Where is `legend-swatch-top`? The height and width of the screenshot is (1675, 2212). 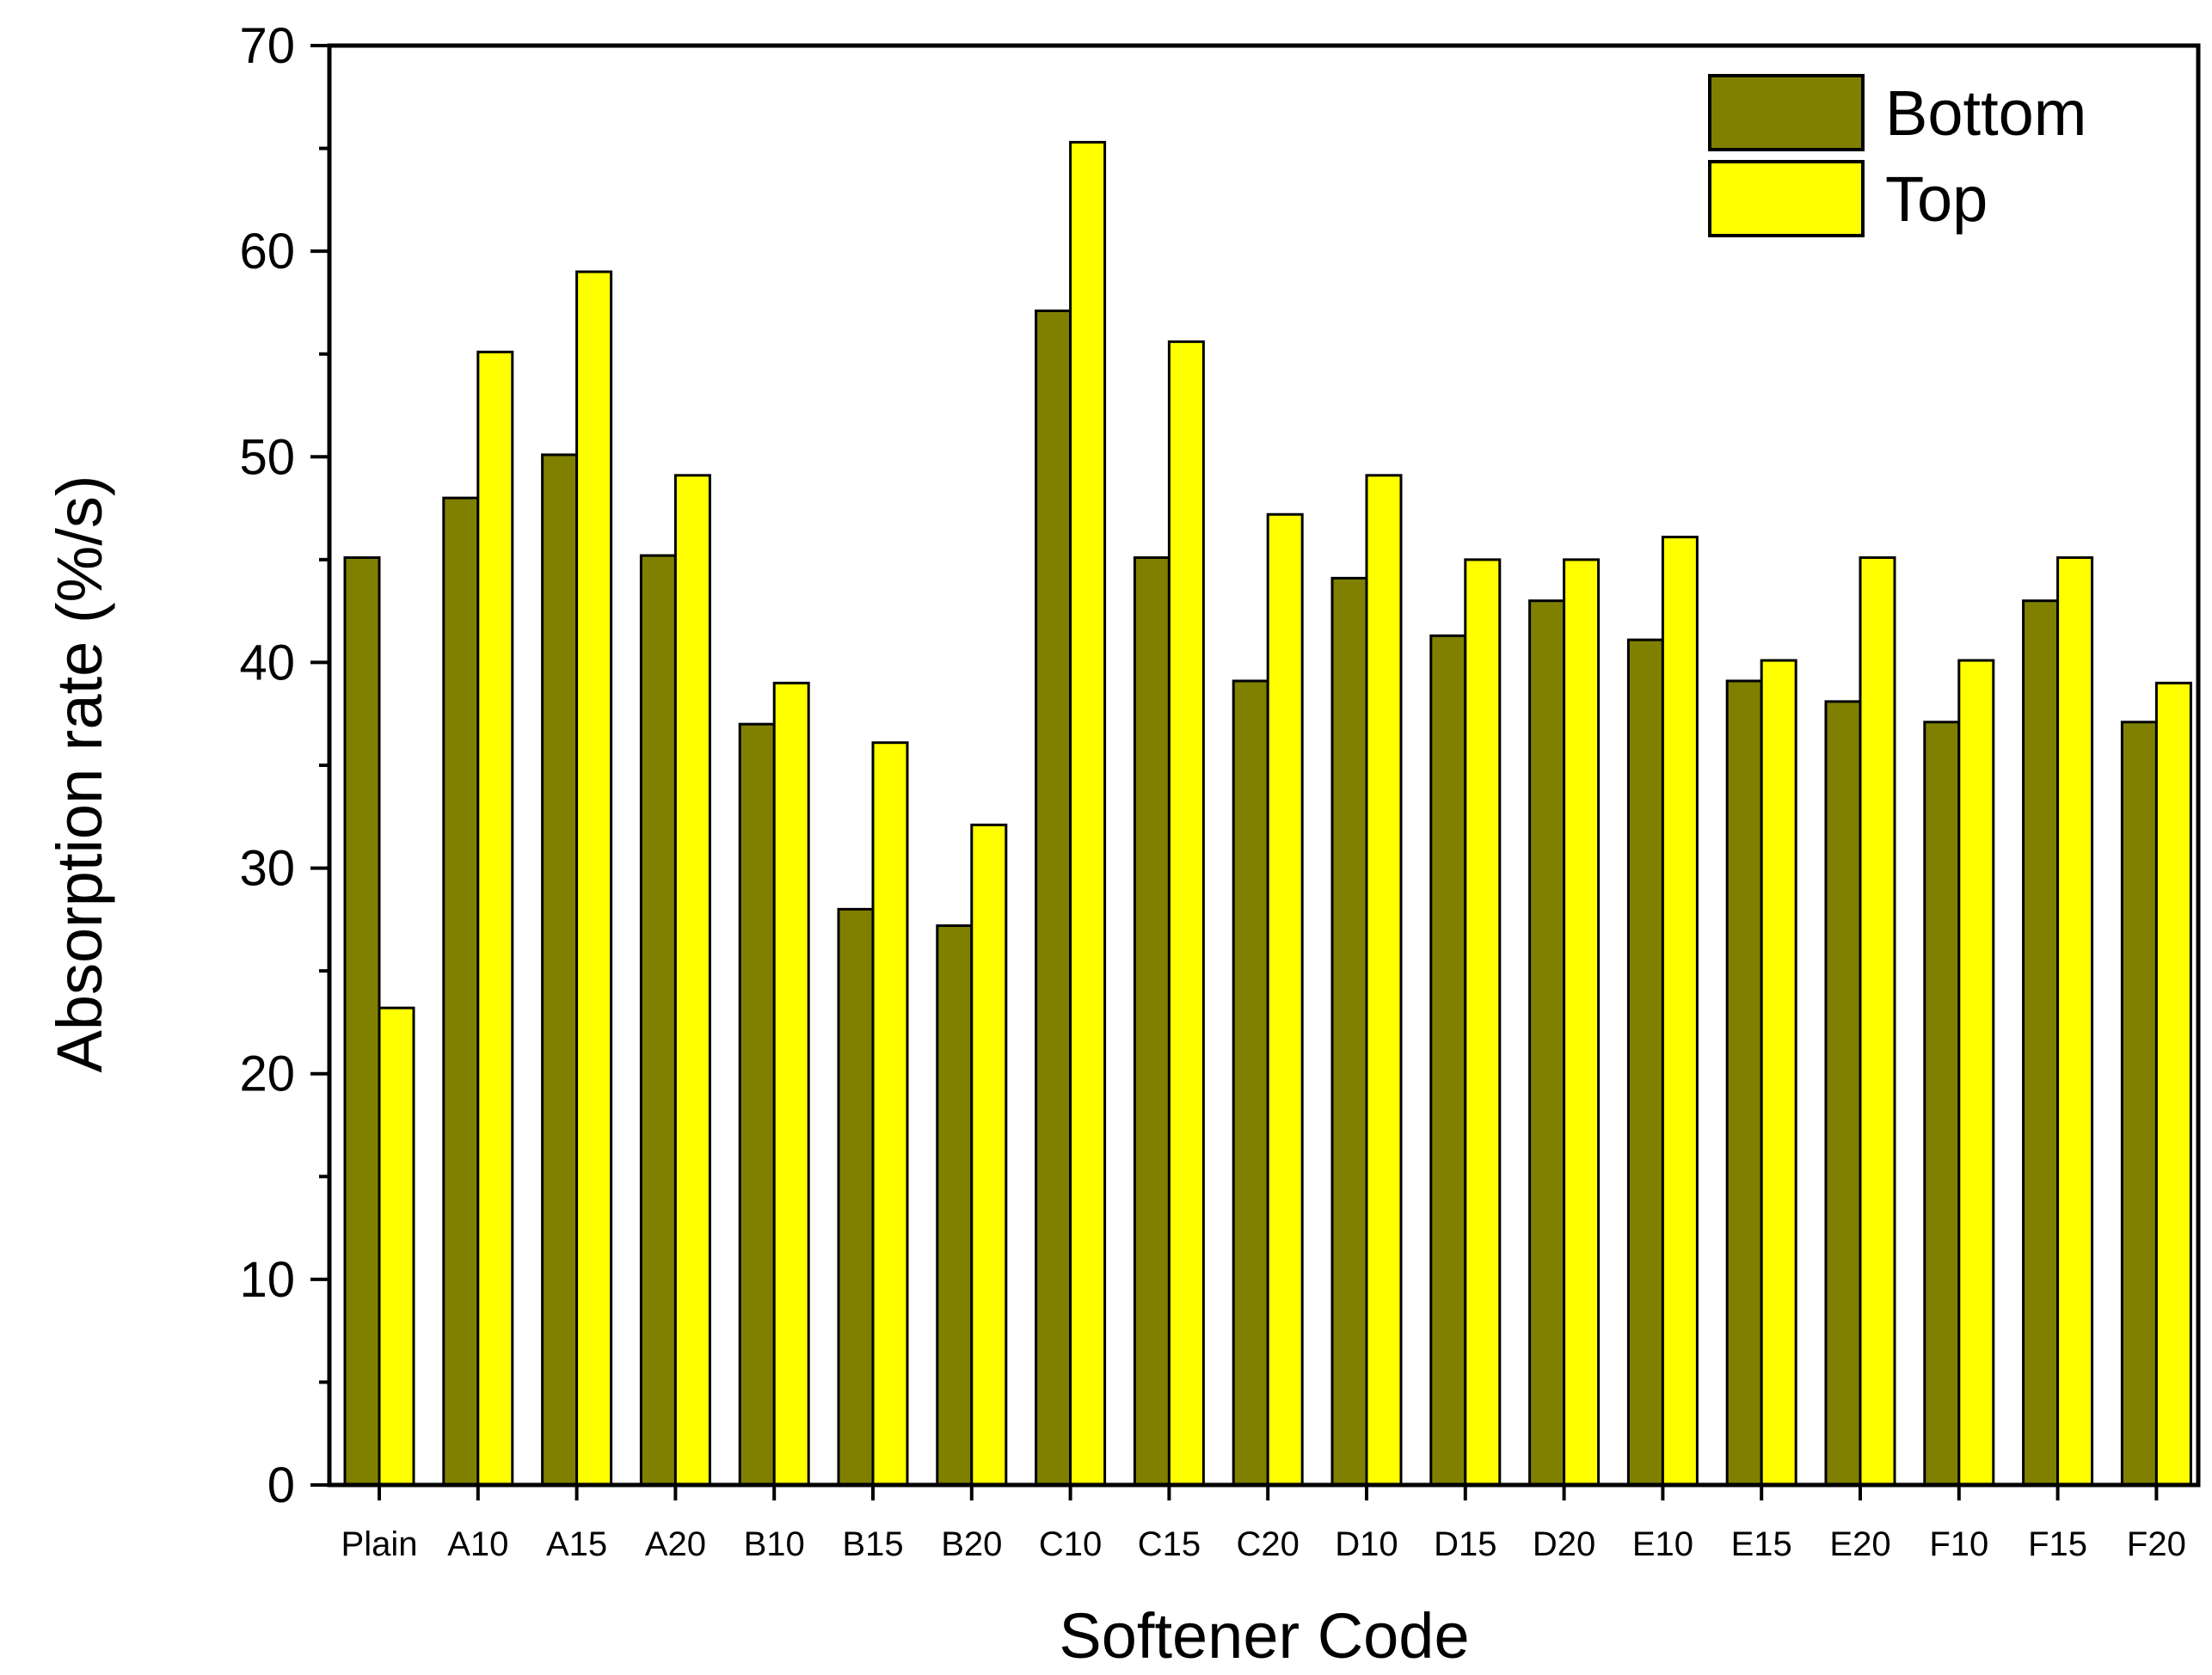
legend-swatch-top is located at coordinates (1786, 199).